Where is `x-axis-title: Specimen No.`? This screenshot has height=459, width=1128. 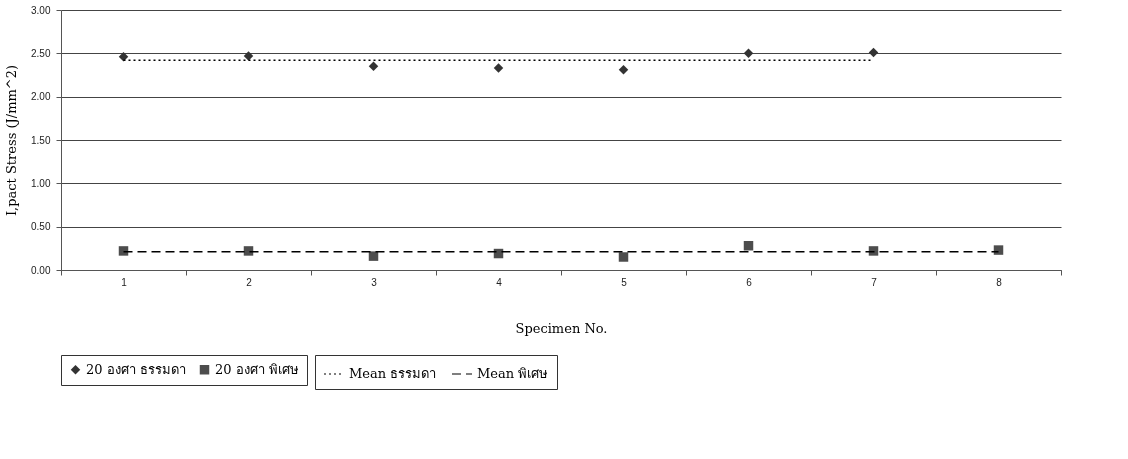 x-axis-title: Specimen No. is located at coordinates (561, 328).